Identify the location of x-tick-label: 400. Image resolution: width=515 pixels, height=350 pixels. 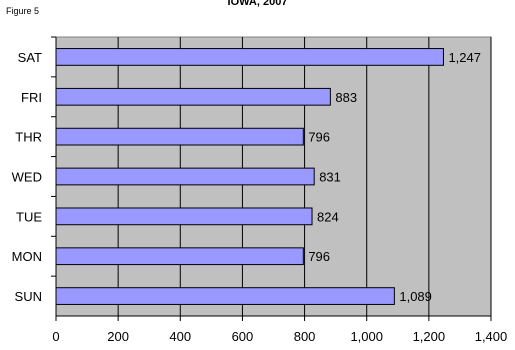
(180, 336).